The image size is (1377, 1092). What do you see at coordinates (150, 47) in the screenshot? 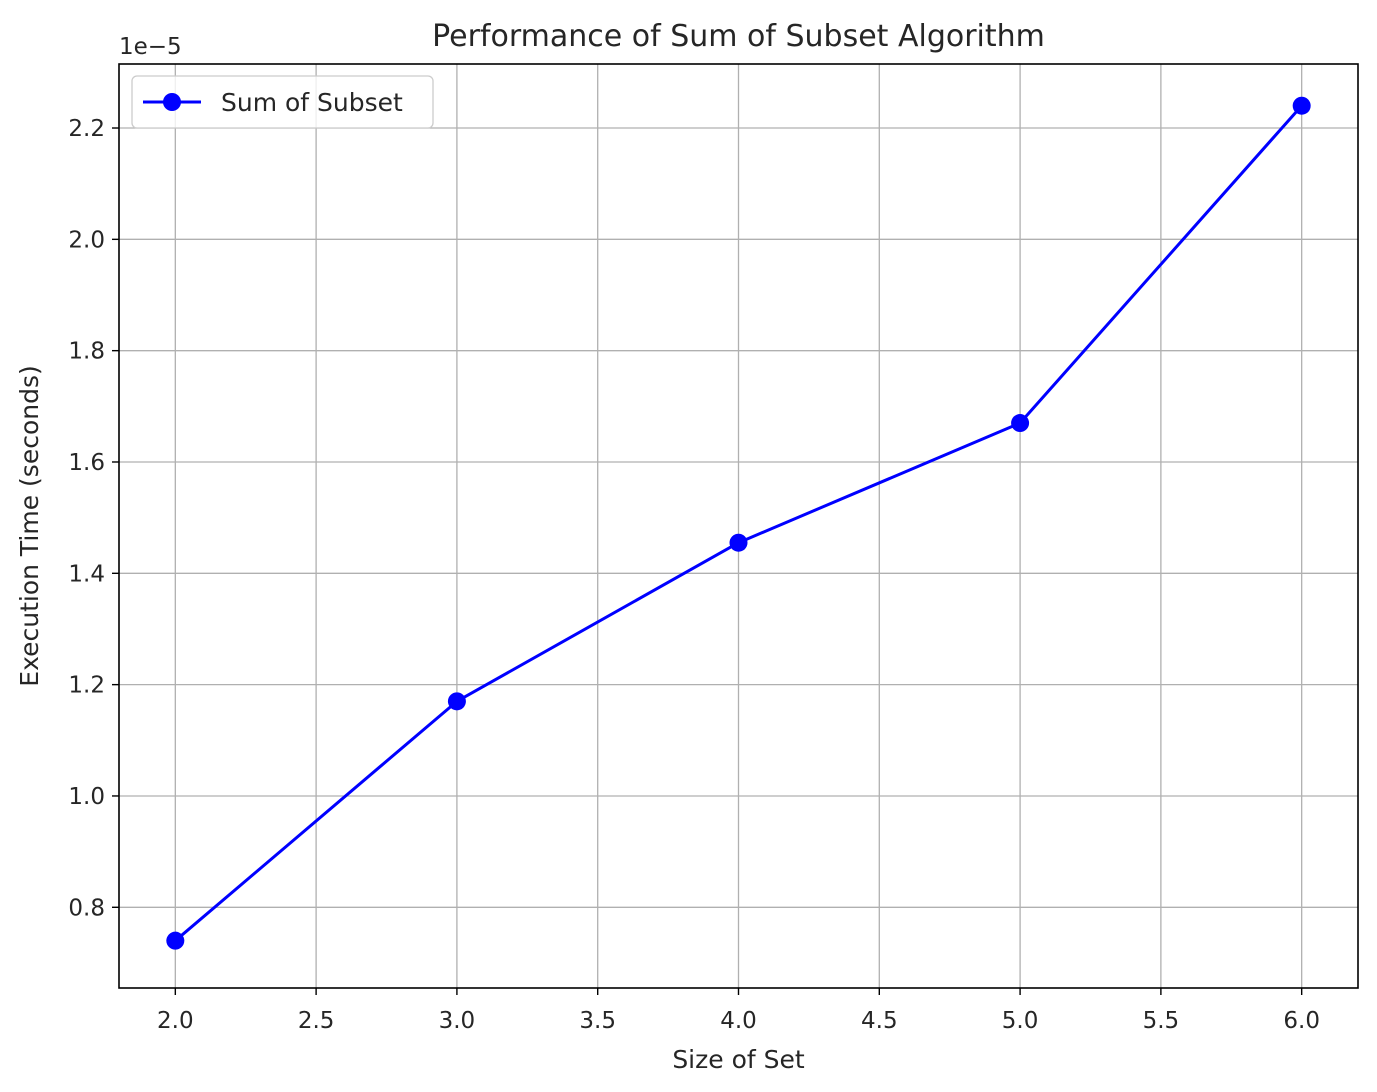
I see `y-axis-offset-label: 1e−5` at bounding box center [150, 47].